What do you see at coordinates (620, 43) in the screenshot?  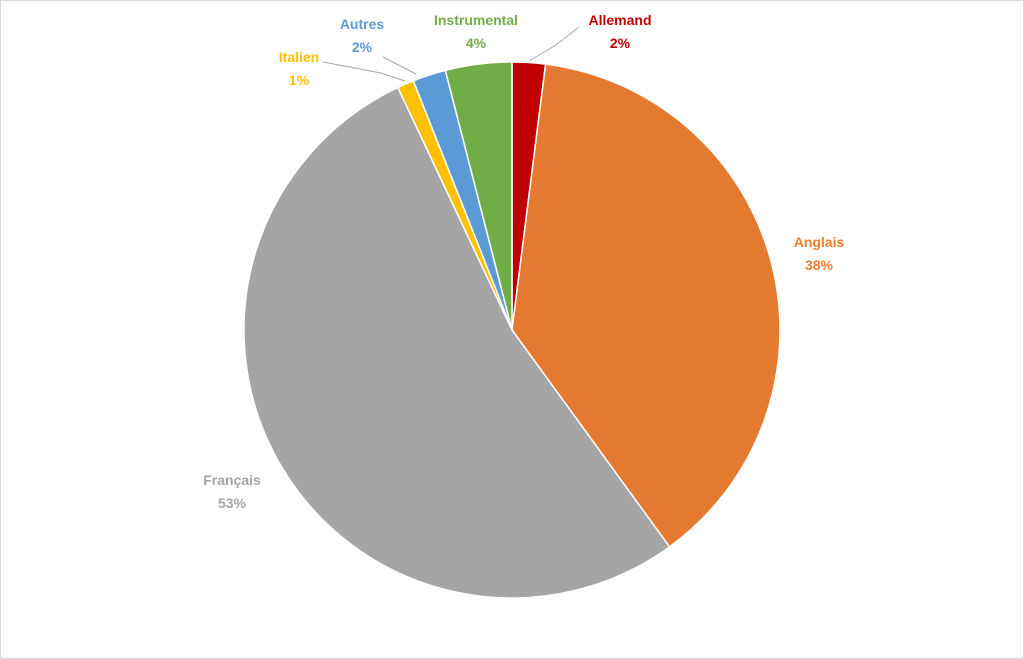 I see `slice-label-value-allemand: 2%` at bounding box center [620, 43].